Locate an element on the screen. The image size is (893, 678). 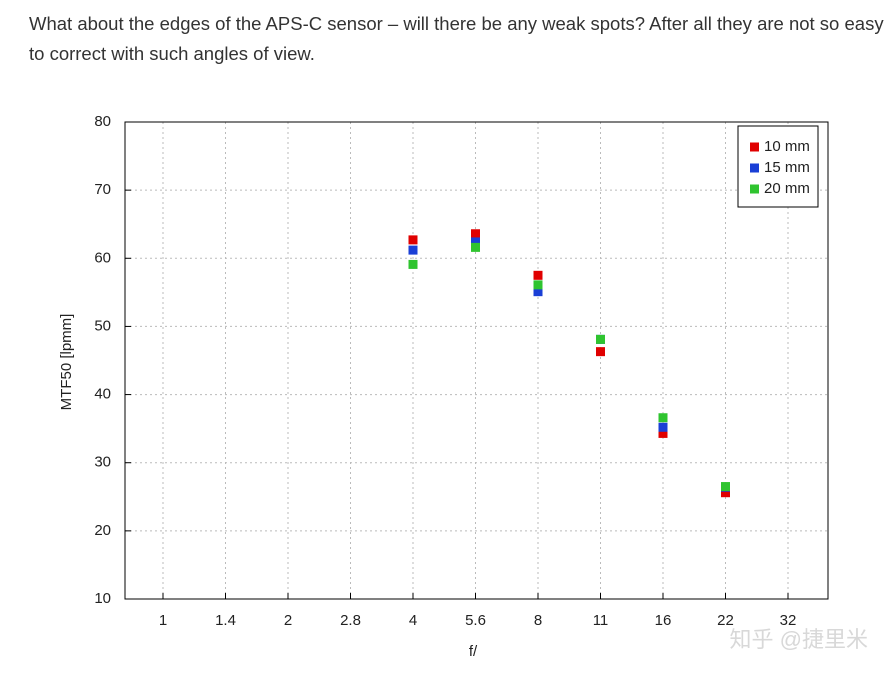
y-tick-label: 70 is located at coordinates (102, 189).